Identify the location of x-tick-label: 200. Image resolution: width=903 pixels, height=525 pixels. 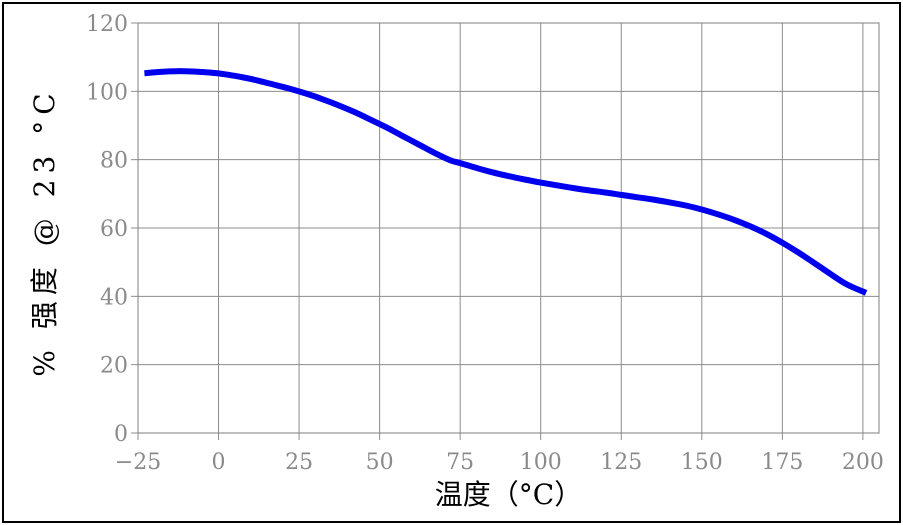
(863, 462).